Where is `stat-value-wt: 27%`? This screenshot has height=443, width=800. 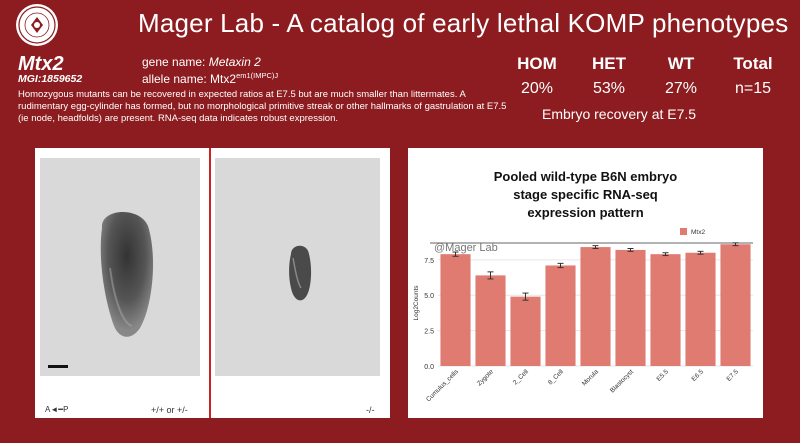 stat-value-wt: 27% is located at coordinates (681, 88).